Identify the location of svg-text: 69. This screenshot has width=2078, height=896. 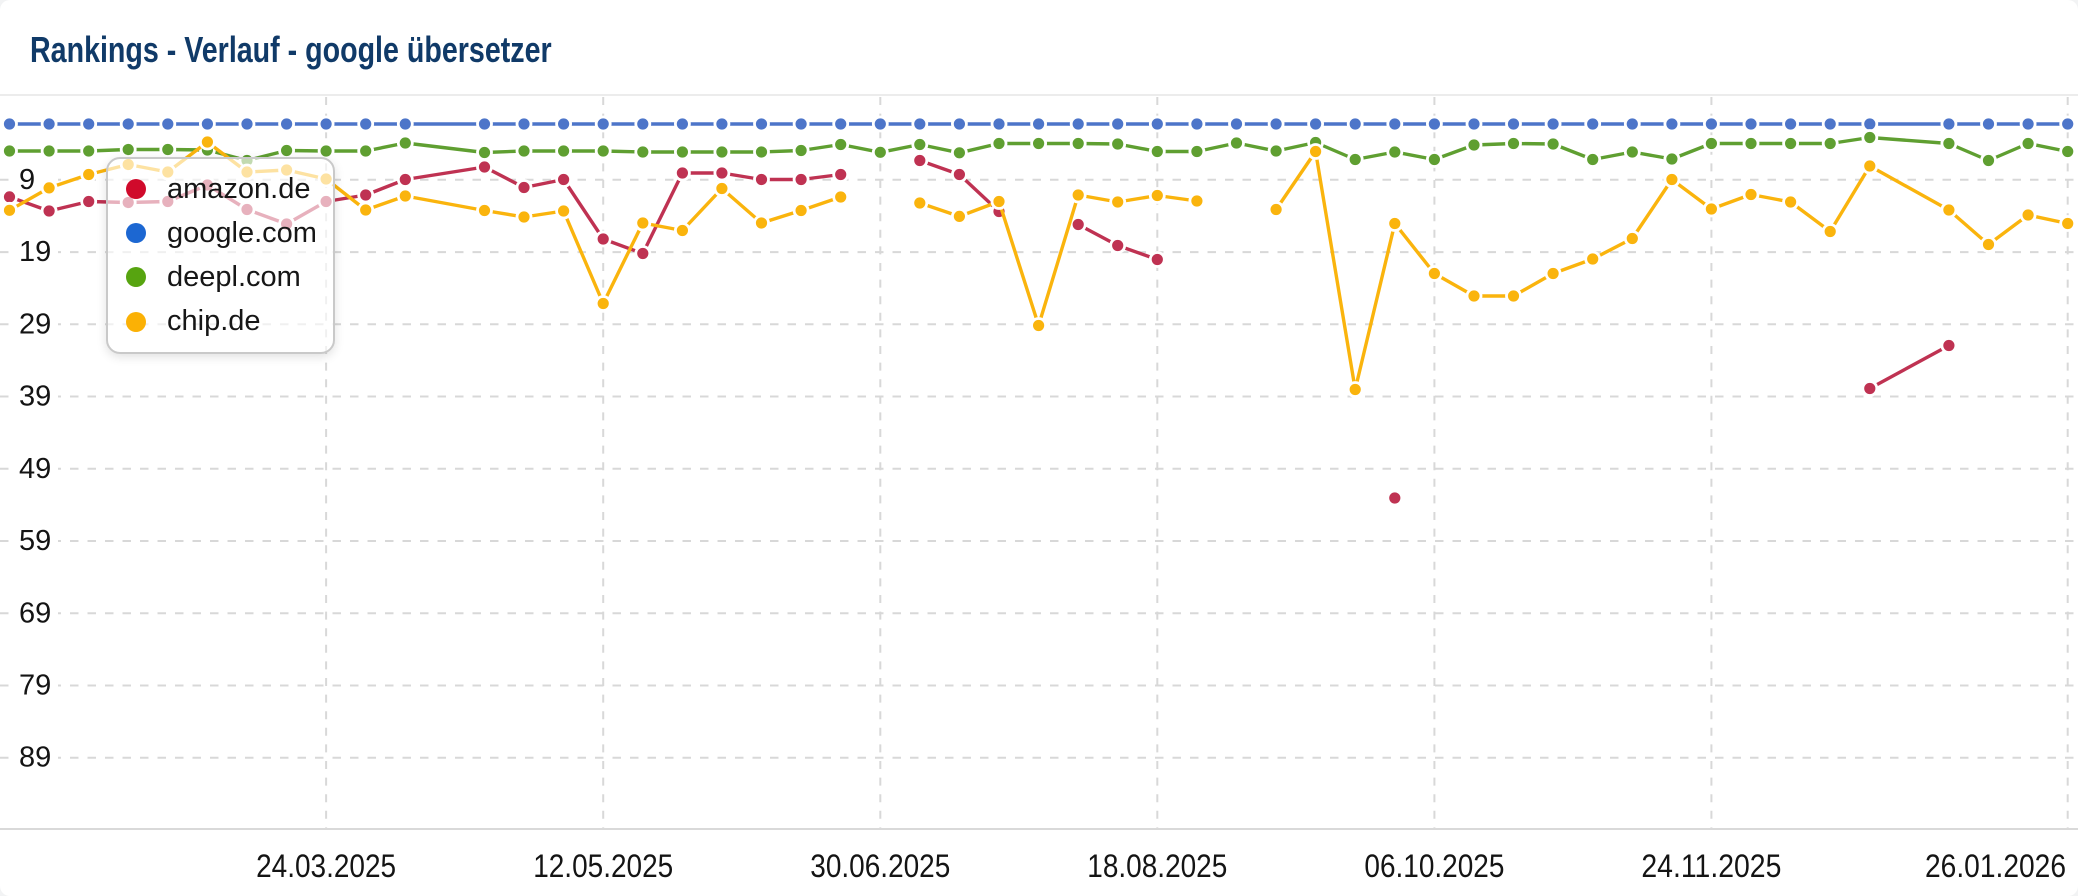
(35, 613).